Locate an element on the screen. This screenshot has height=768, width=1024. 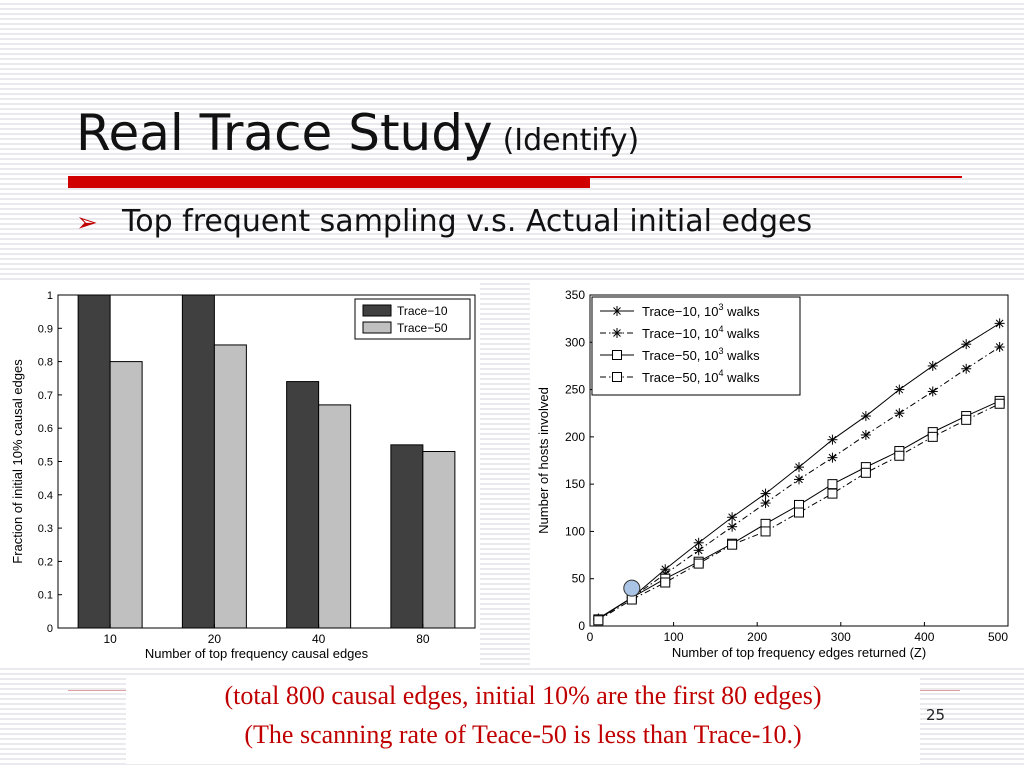
y-tick-label: 100 is located at coordinates (575, 531).